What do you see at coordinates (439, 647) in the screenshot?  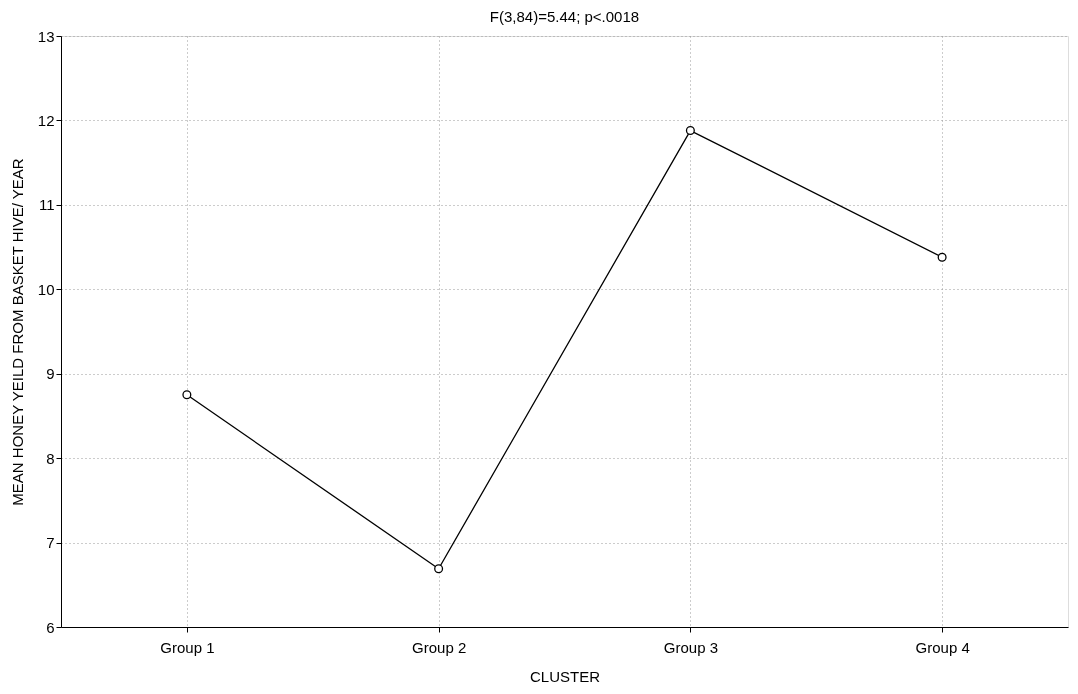 I see `x-tick-label: Group 2` at bounding box center [439, 647].